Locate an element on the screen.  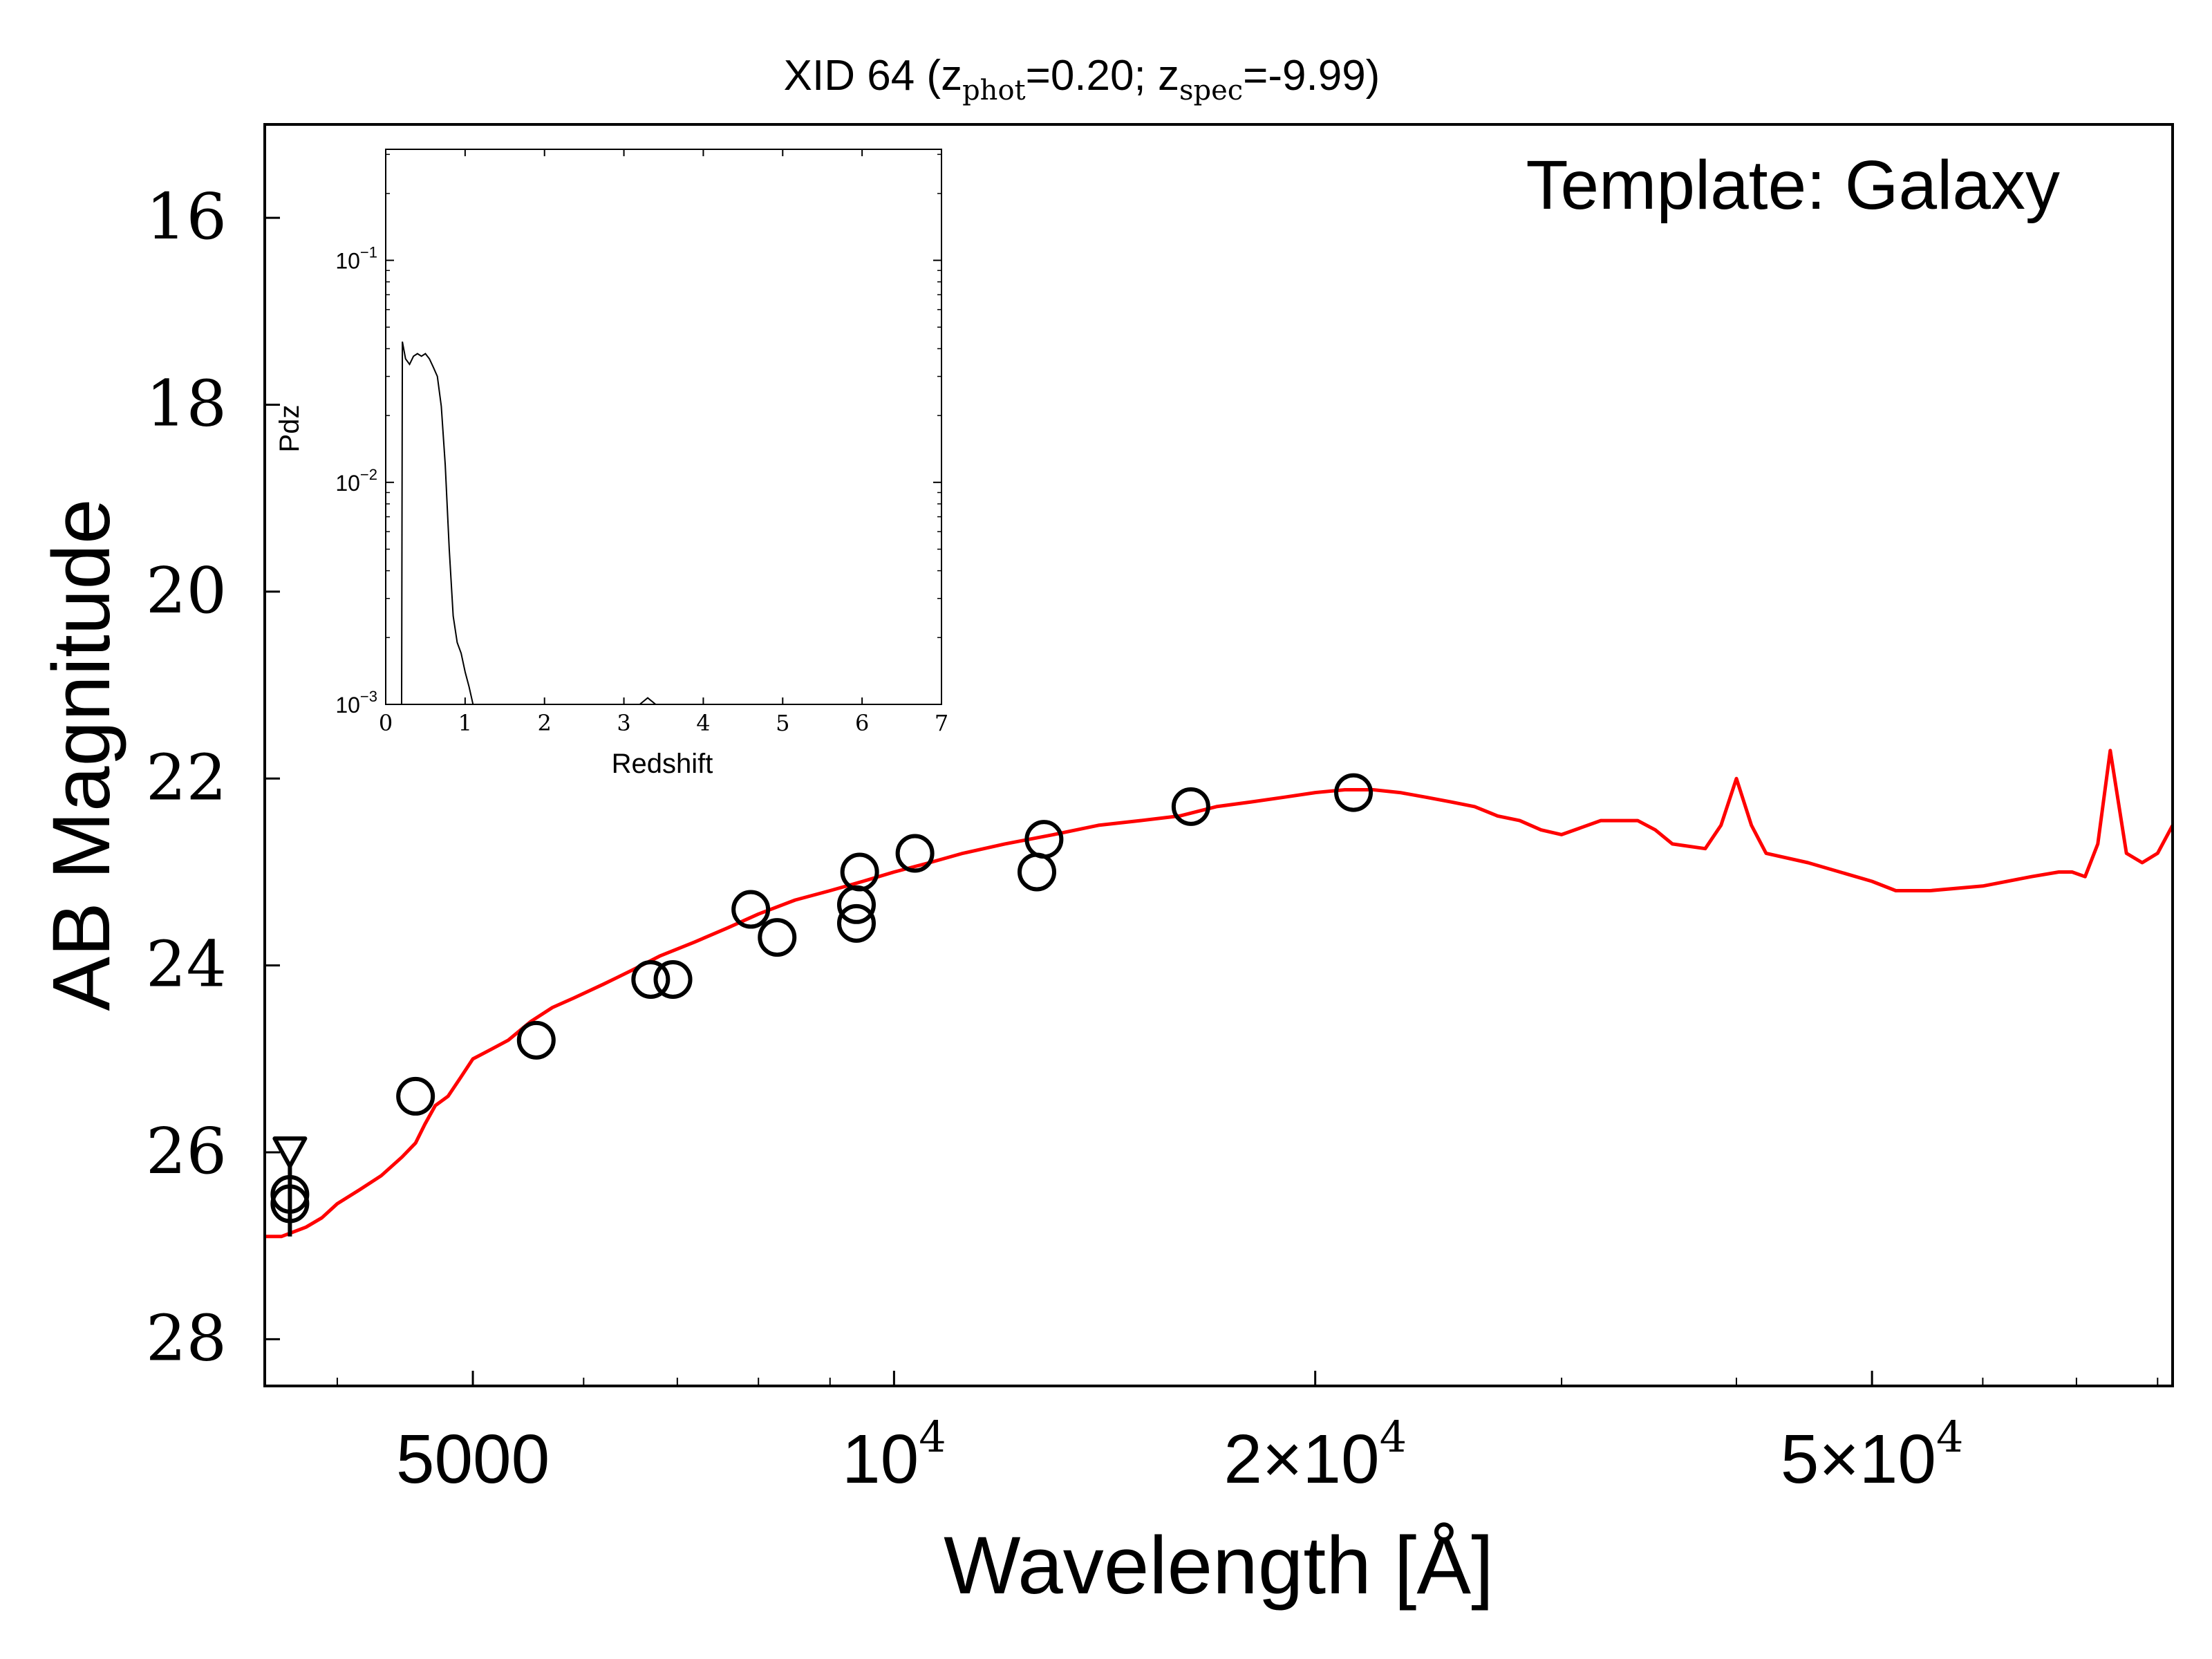
y-tick-label: 18 is located at coordinates (187, 404).